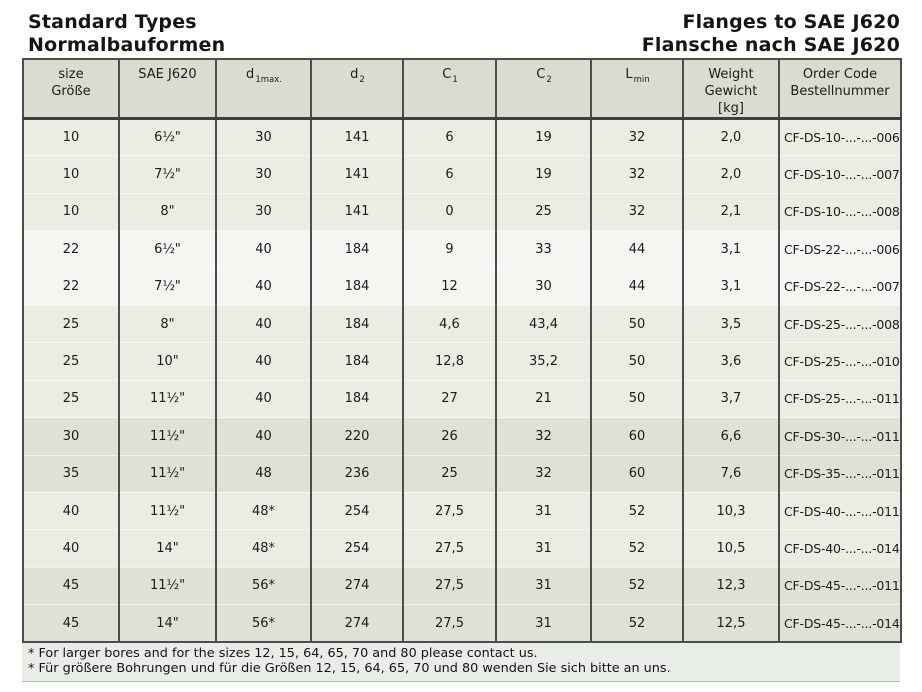 Image resolution: width=922 pixels, height=692 pixels. Describe the element at coordinates (127, 45) in the screenshot. I see `title-german: Normalbauformen` at that location.